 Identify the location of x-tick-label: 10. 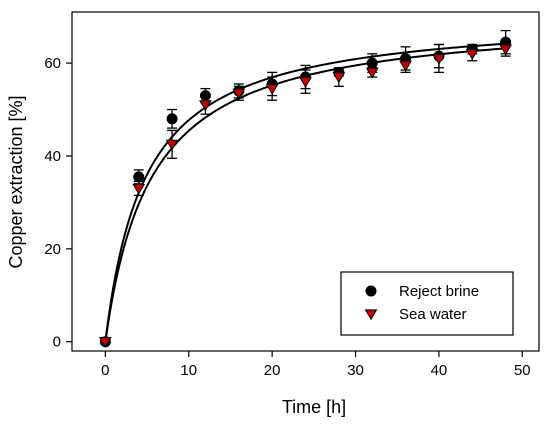
(188, 370).